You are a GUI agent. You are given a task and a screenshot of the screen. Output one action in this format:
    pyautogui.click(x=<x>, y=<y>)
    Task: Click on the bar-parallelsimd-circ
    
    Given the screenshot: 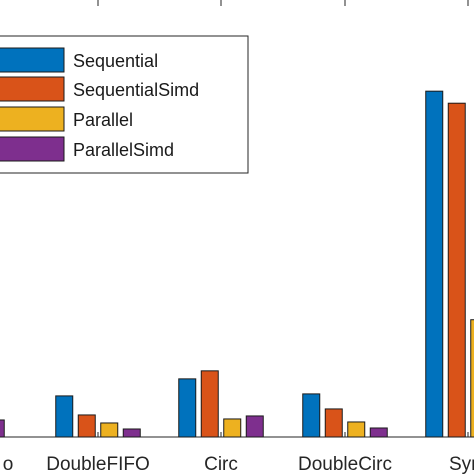 What is the action you would take?
    pyautogui.click(x=254, y=426)
    